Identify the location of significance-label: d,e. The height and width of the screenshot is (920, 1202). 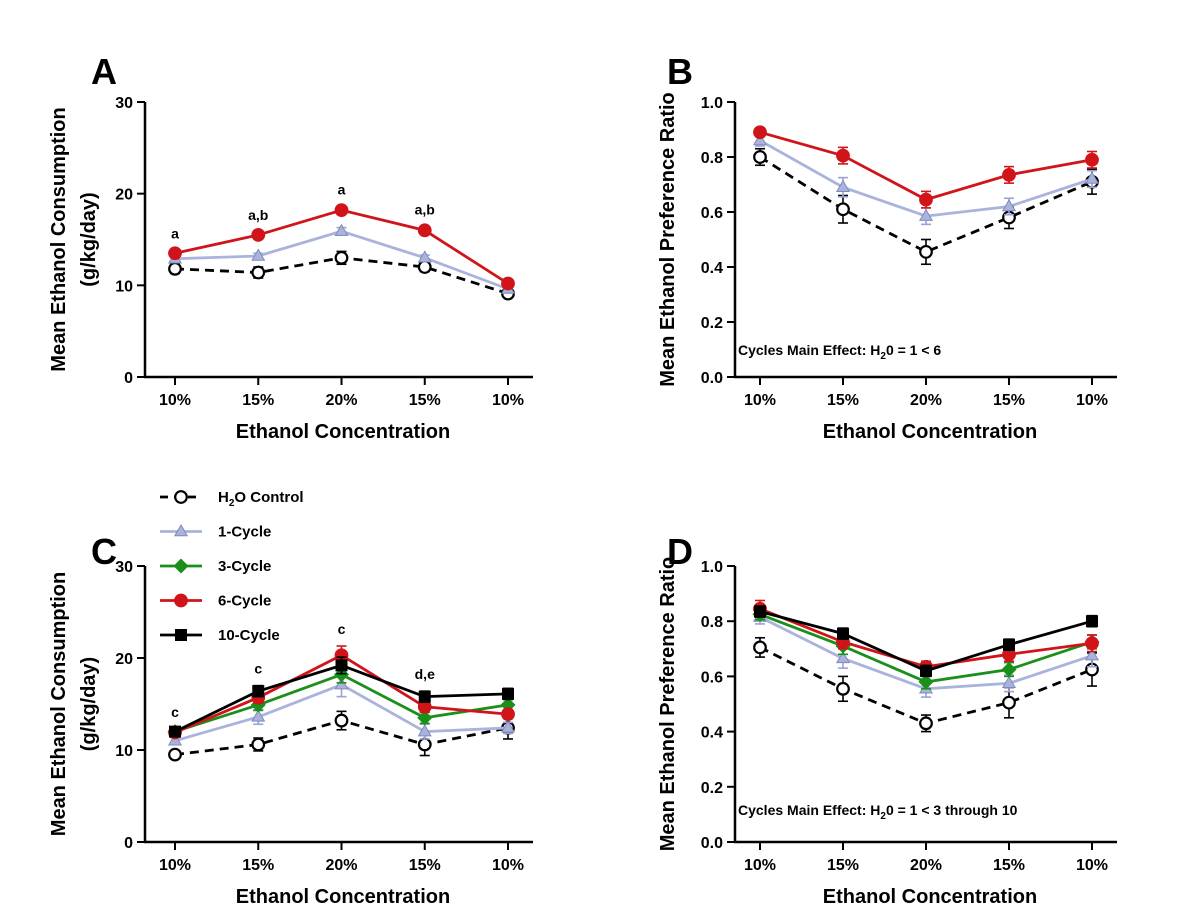
(425, 674).